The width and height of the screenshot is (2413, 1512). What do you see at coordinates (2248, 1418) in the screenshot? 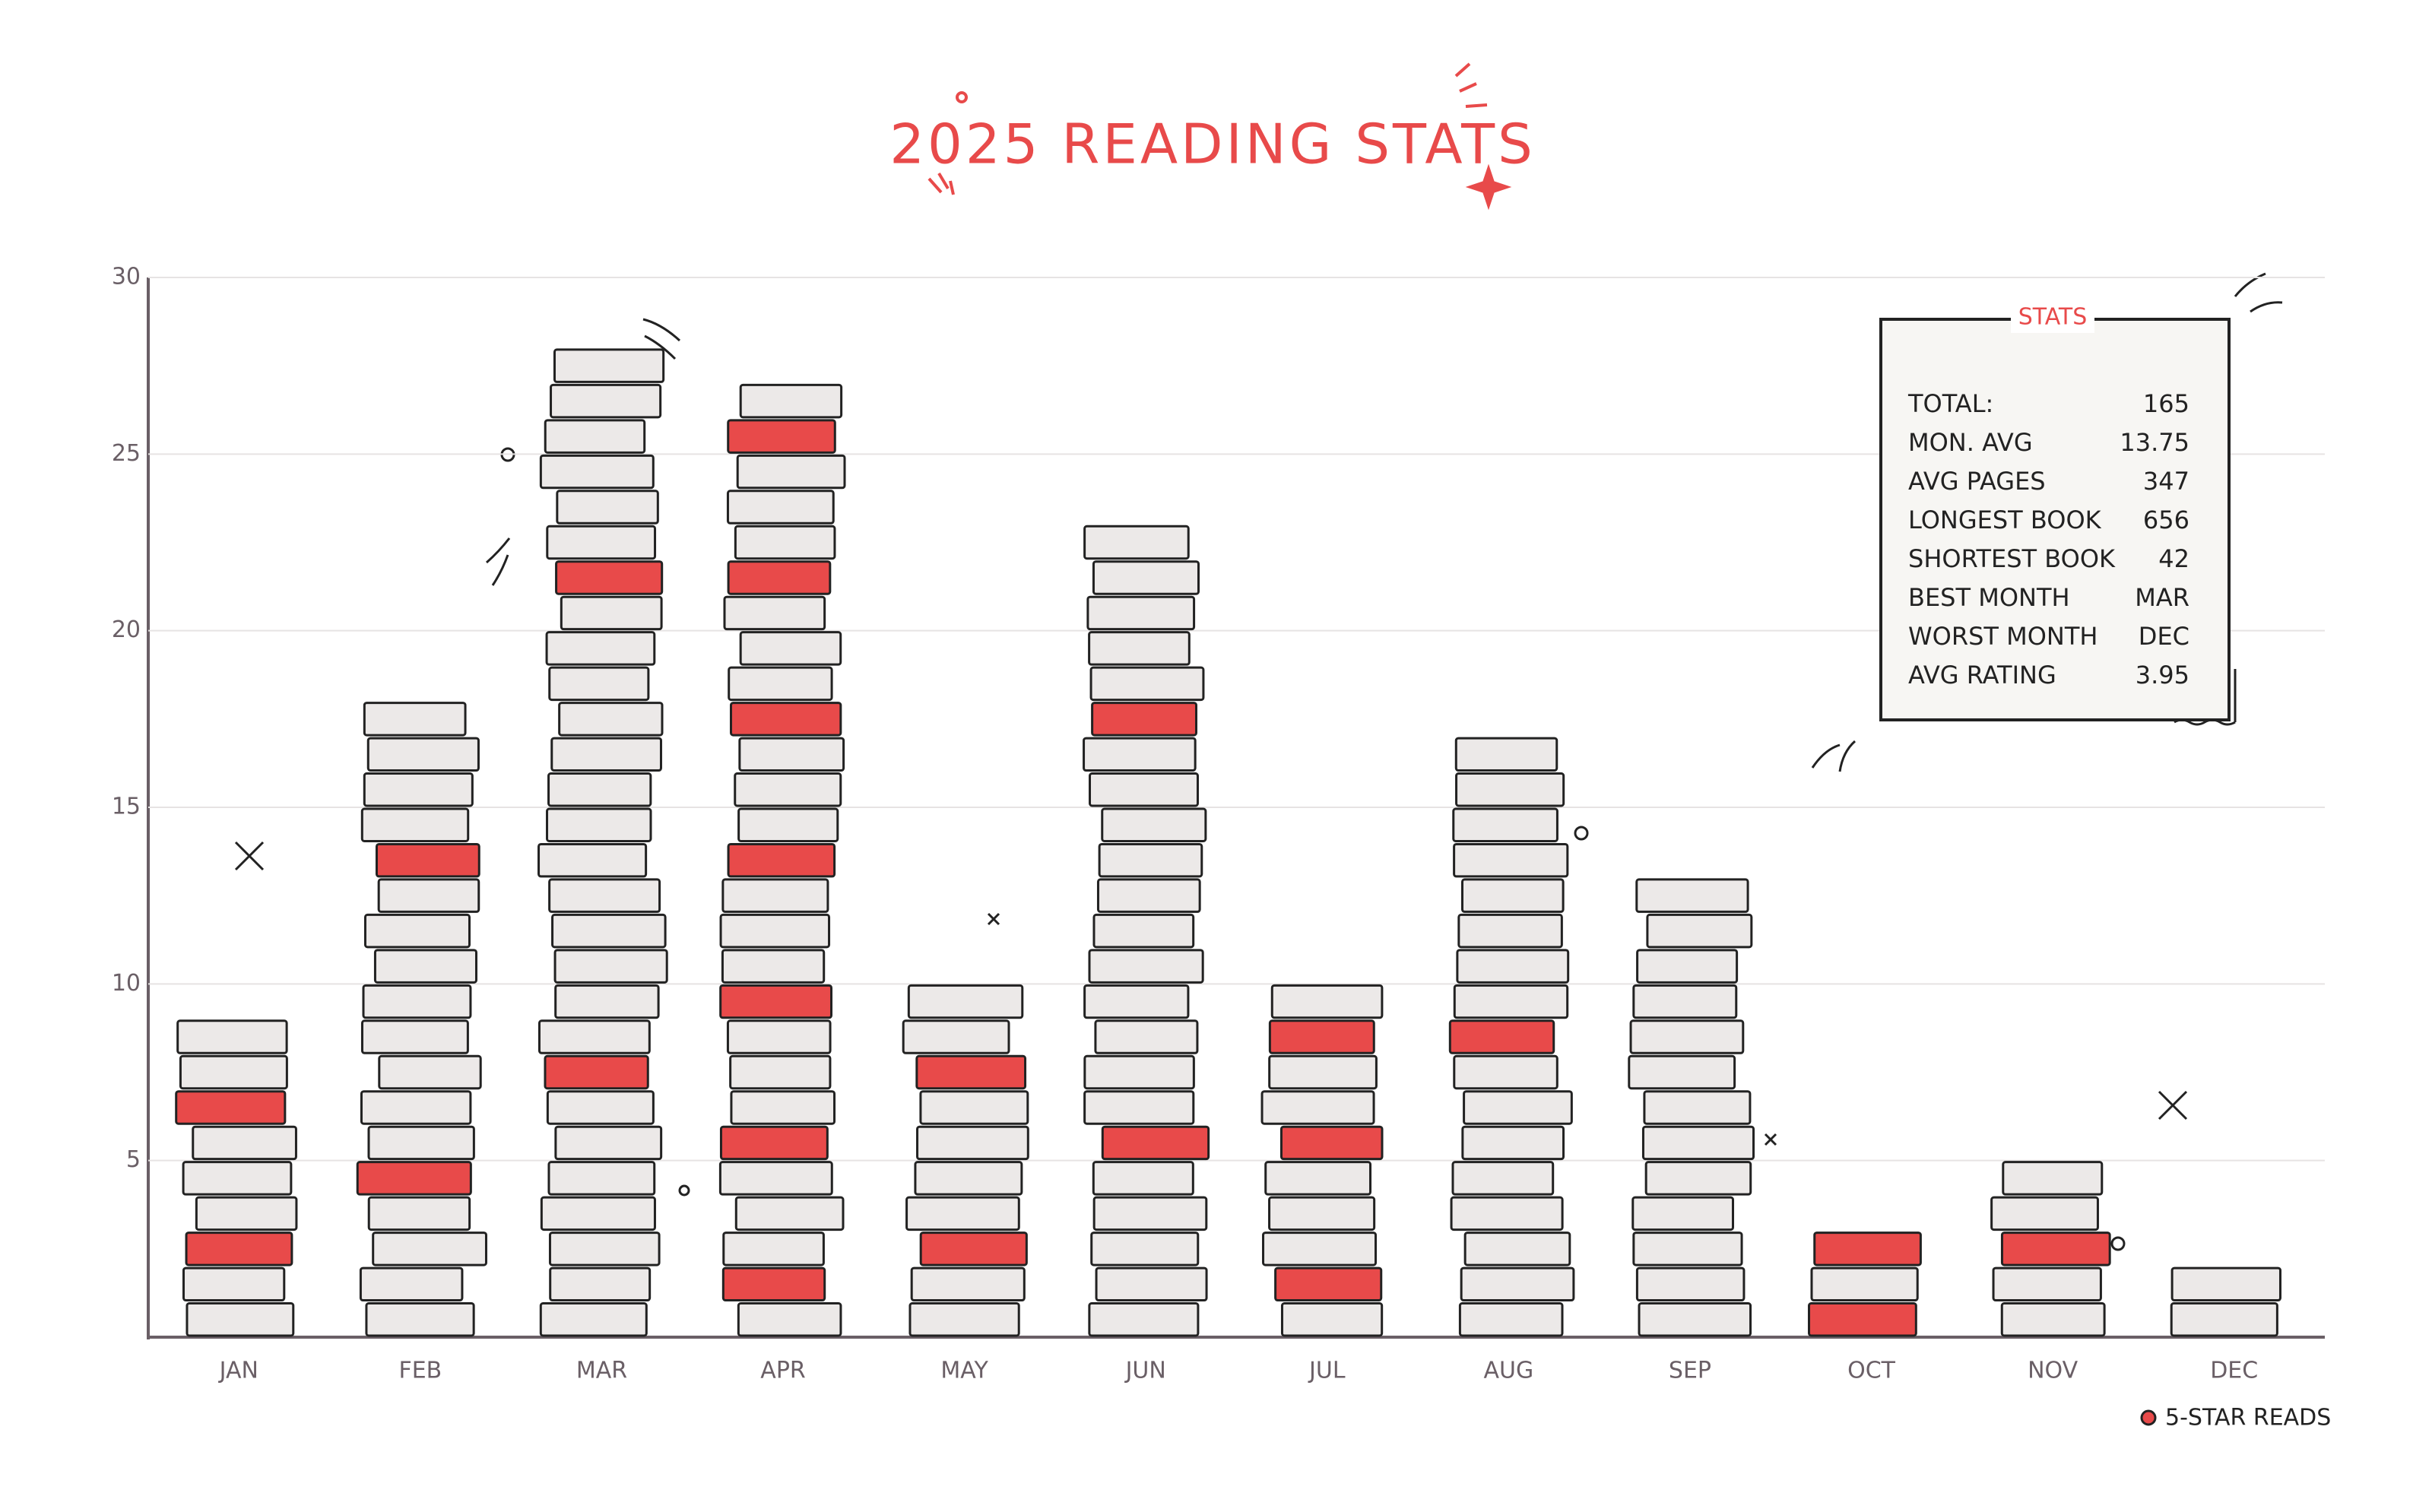
I see `legend-label: 5-STAR READS` at bounding box center [2248, 1418].